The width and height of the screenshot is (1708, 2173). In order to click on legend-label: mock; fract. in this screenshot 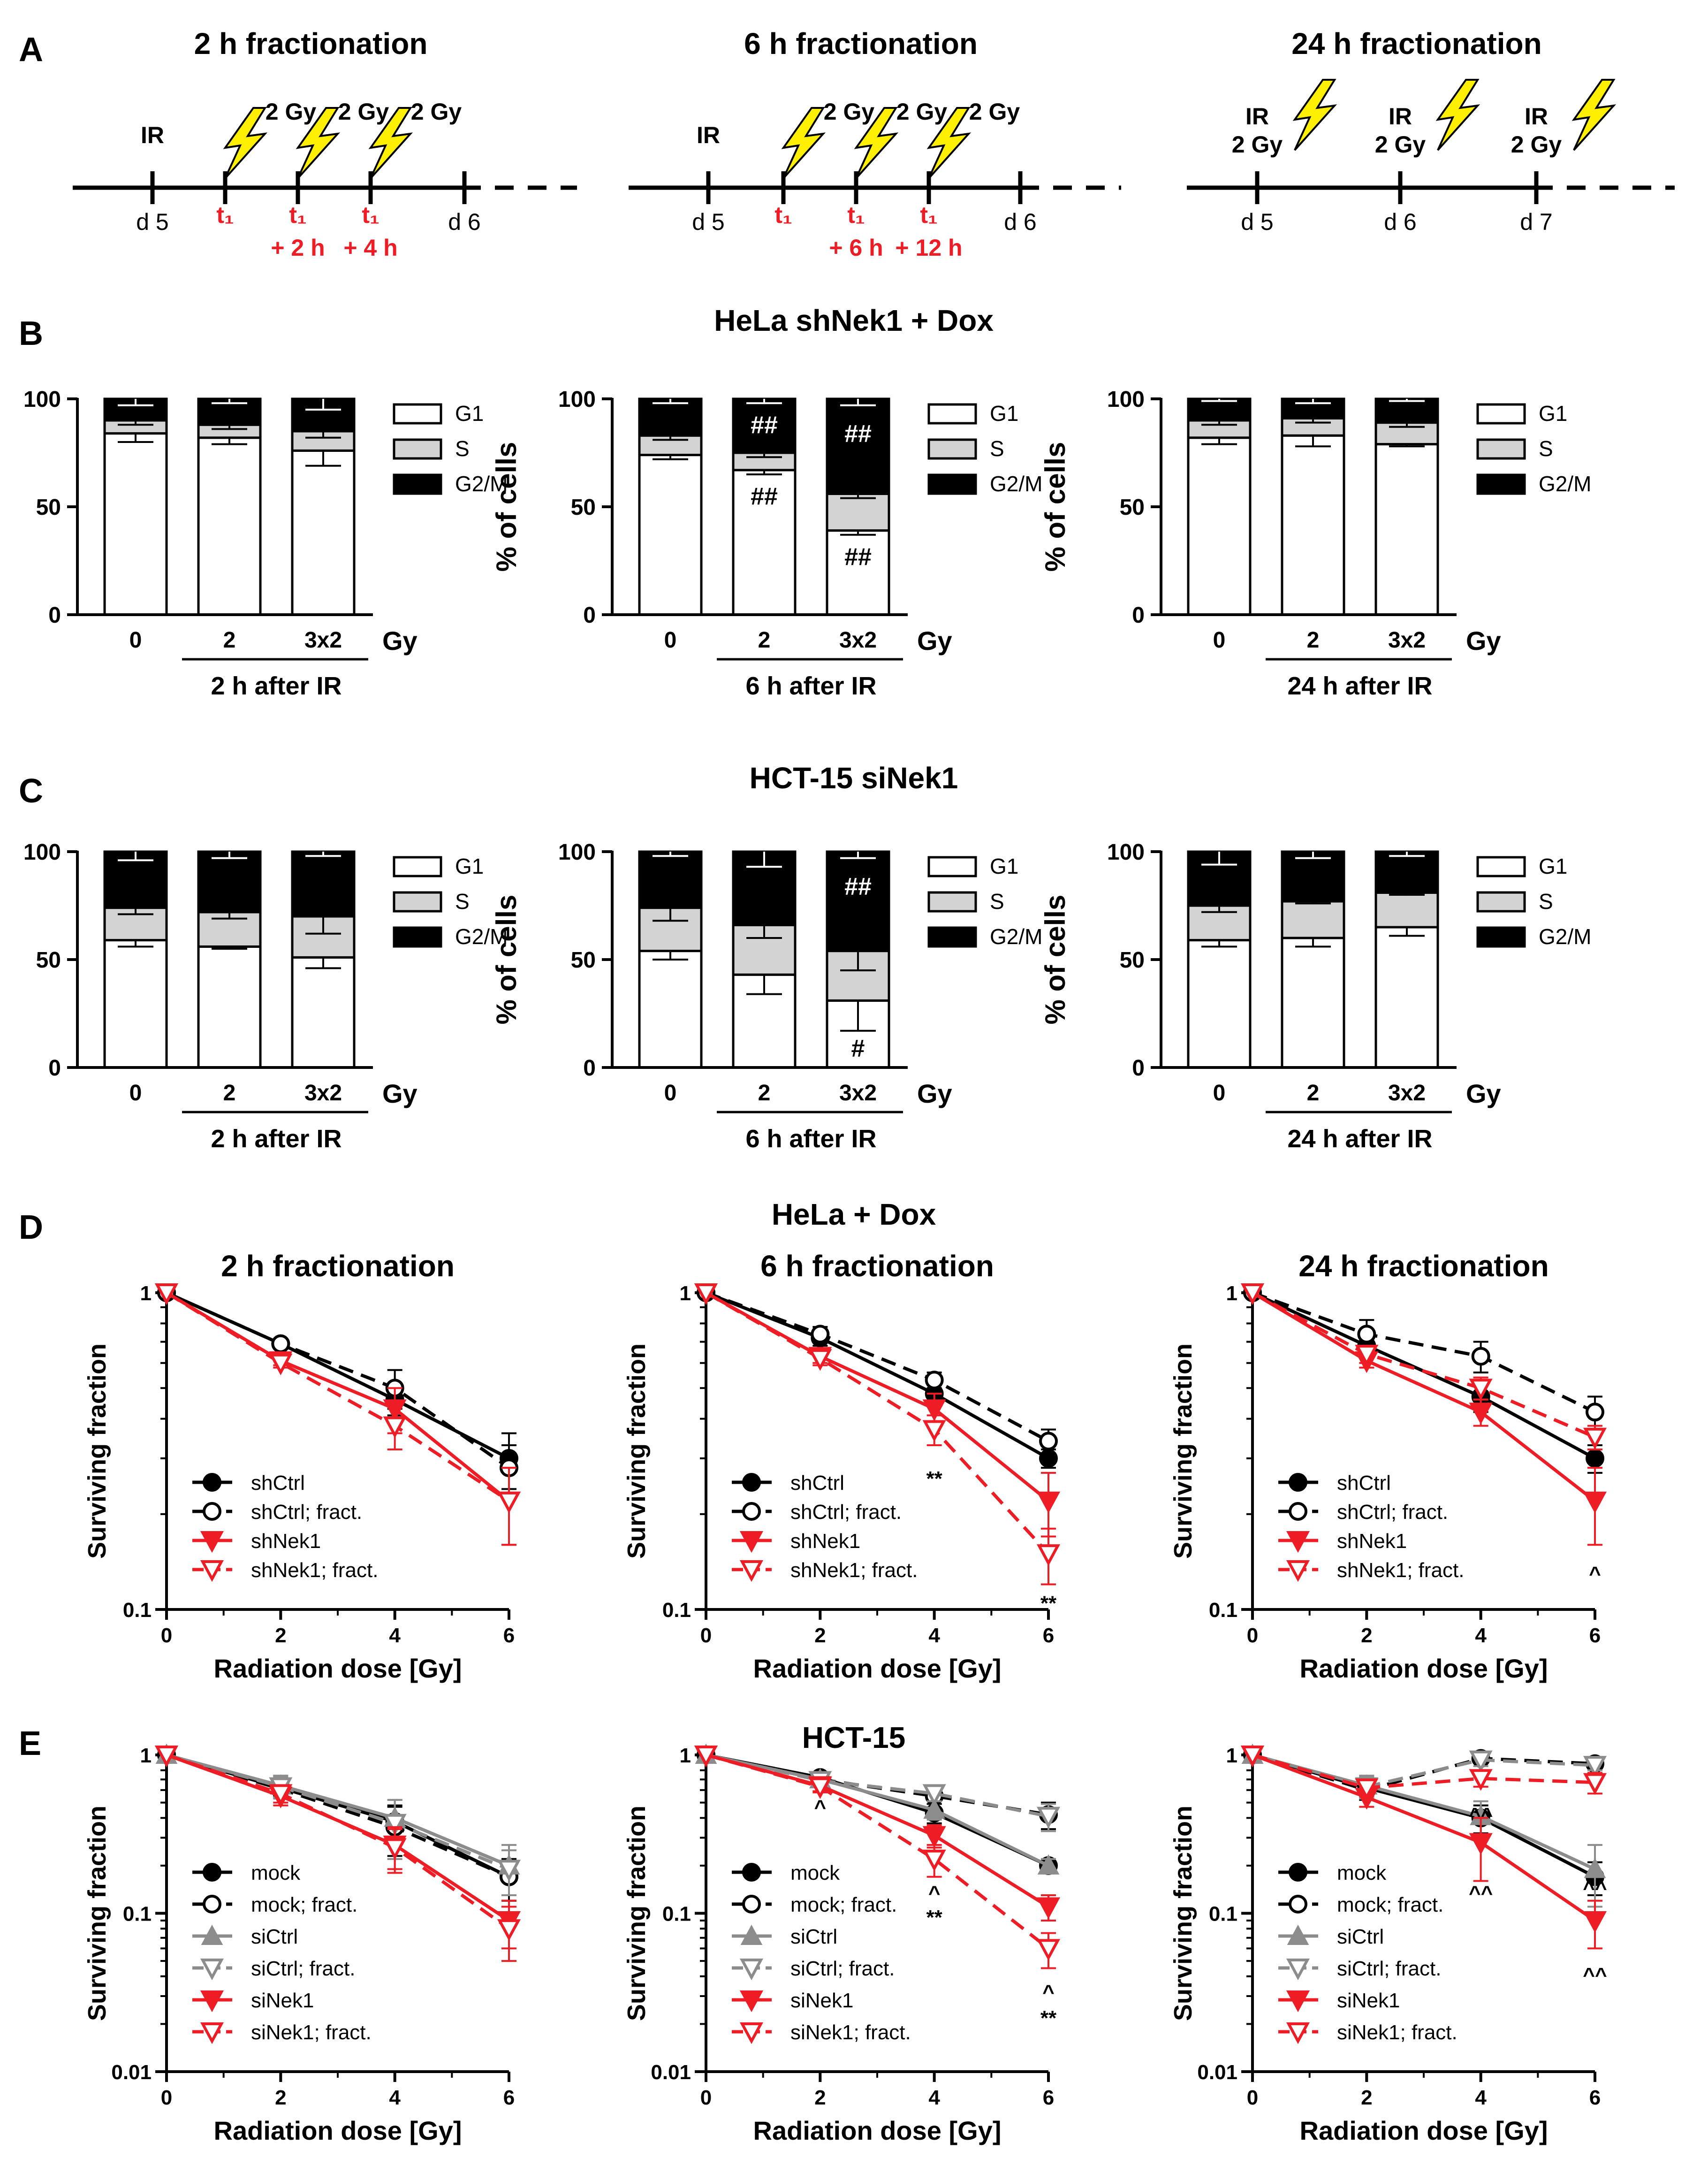, I will do `click(844, 1904)`.